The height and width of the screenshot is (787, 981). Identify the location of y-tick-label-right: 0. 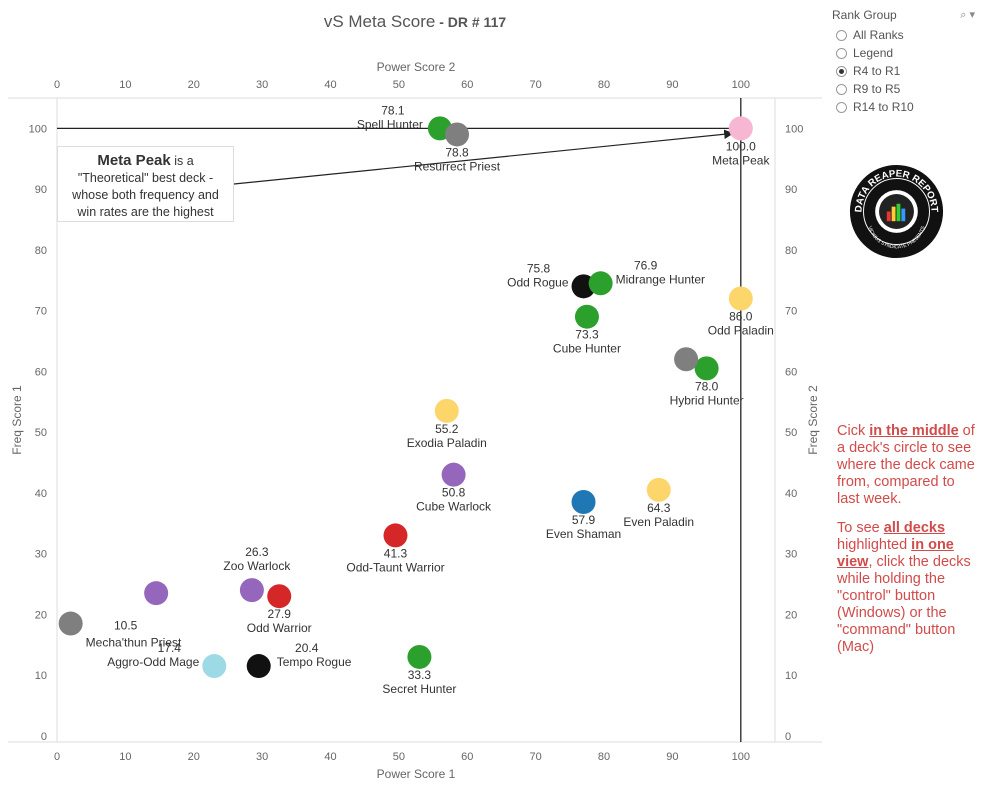
(788, 737).